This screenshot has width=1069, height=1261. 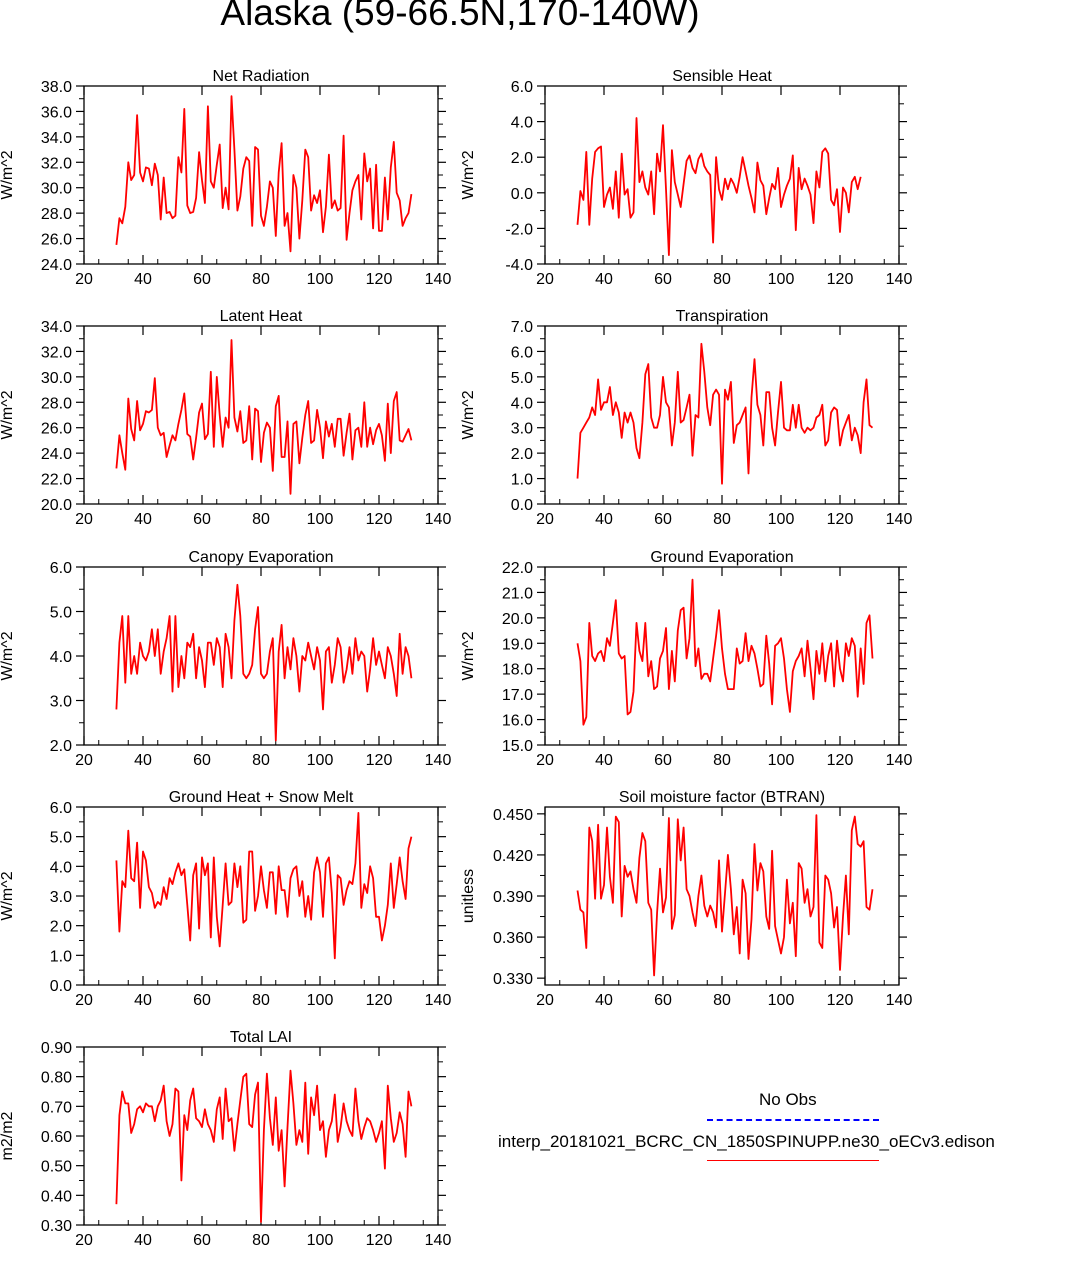 I want to click on panel-9-xtick-label: 80, so click(x=261, y=1240).